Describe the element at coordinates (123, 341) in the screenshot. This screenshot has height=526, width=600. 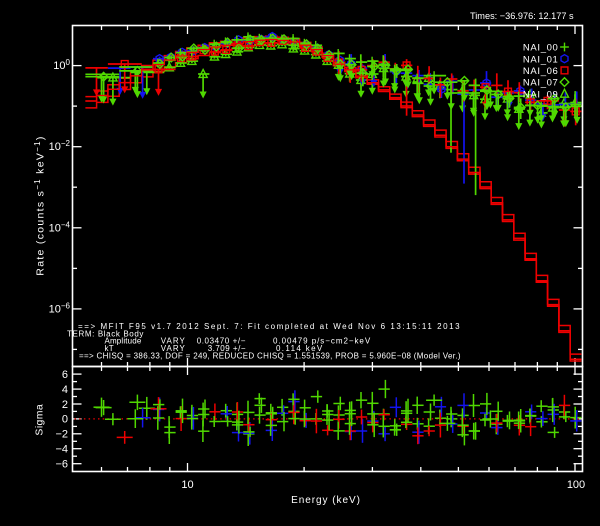
I see `svg-text: Amplitude` at that location.